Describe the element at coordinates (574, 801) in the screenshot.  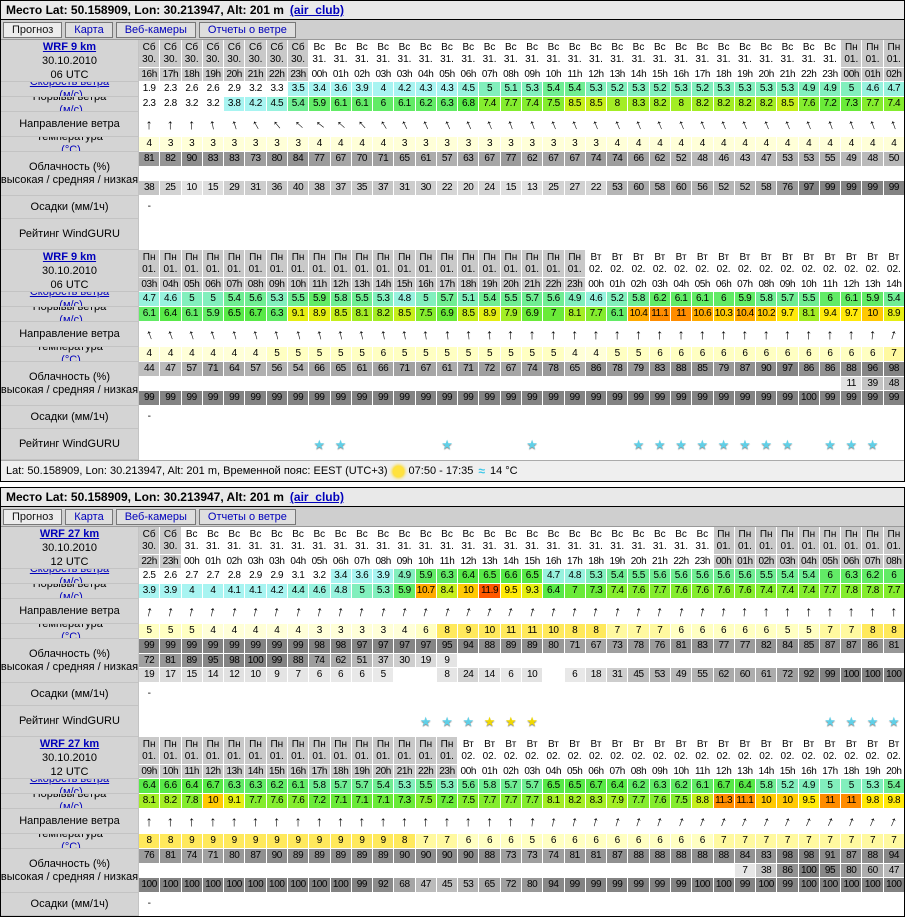
I see `wind-gust-cell: 8.2` at that location.